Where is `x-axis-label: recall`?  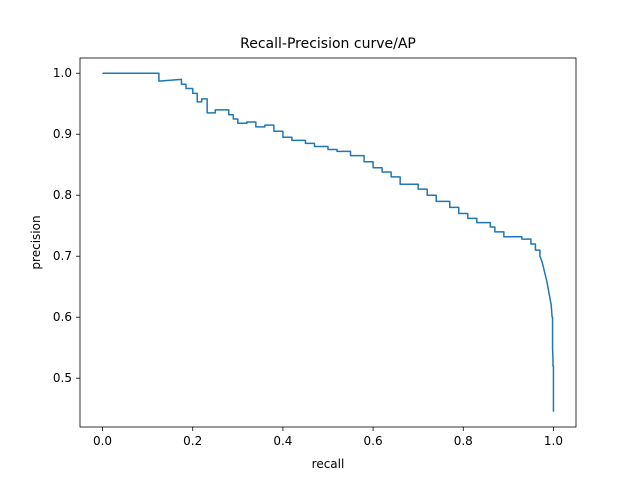 x-axis-label: recall is located at coordinates (328, 464).